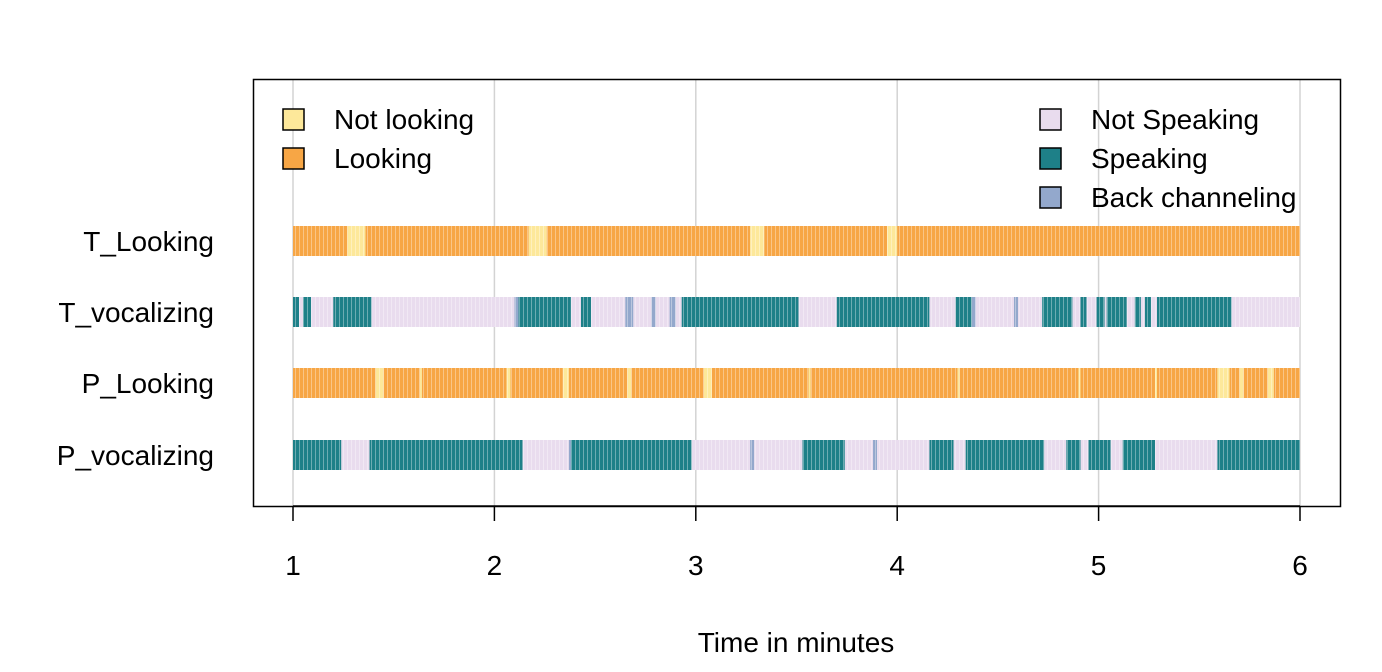  Describe the element at coordinates (1099, 565) in the screenshot. I see `x-tick-label: 5` at that location.